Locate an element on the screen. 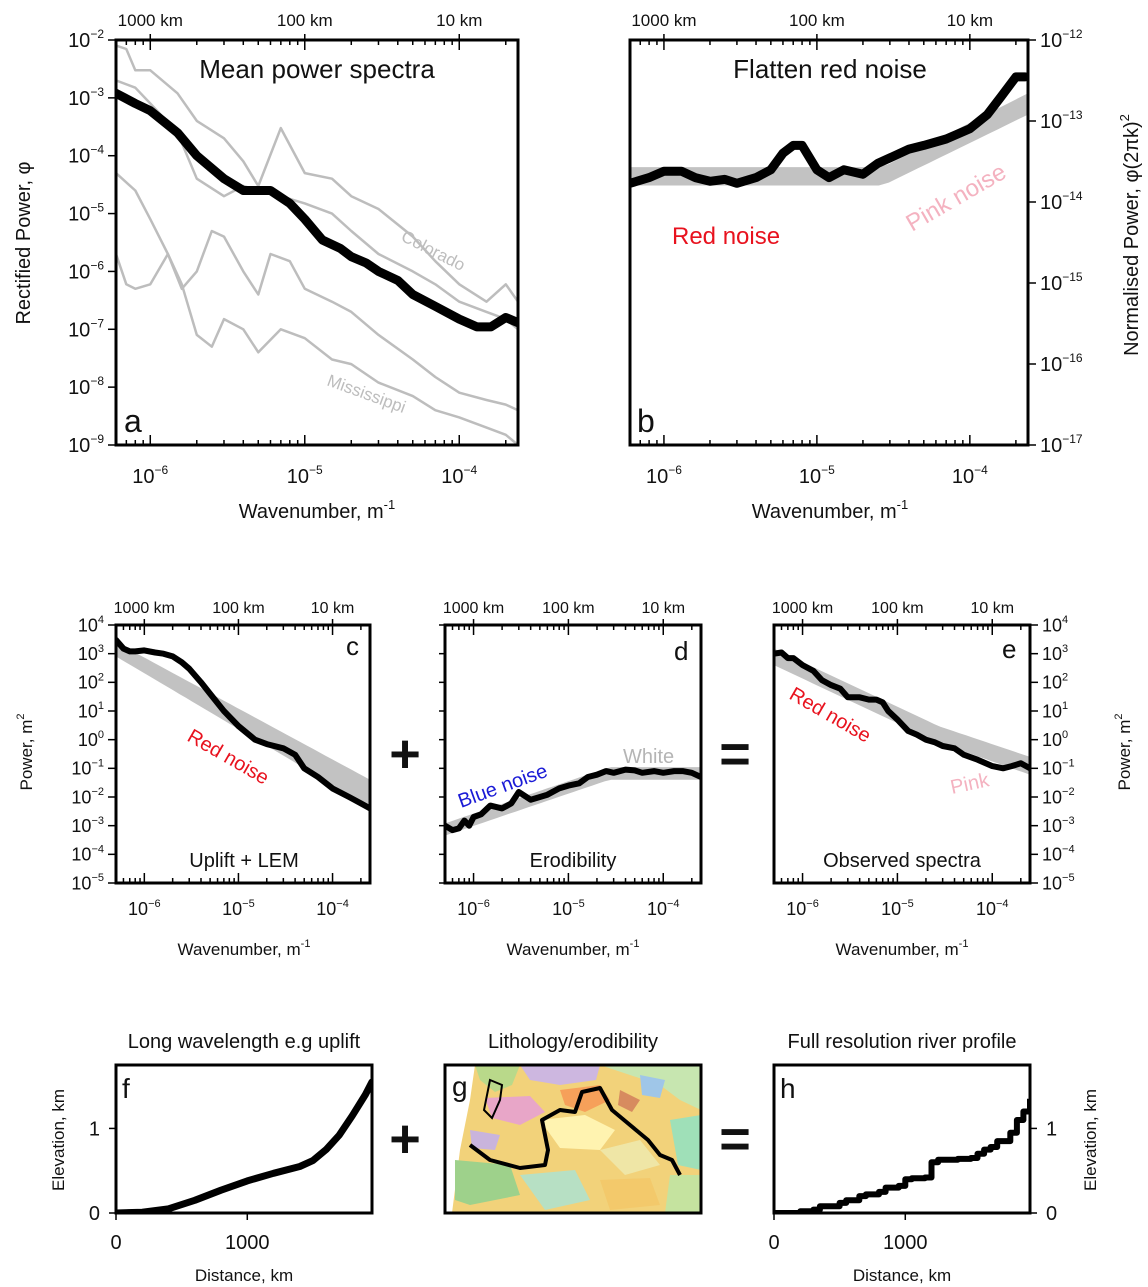  spectrum-line is located at coordinates (243, 724).